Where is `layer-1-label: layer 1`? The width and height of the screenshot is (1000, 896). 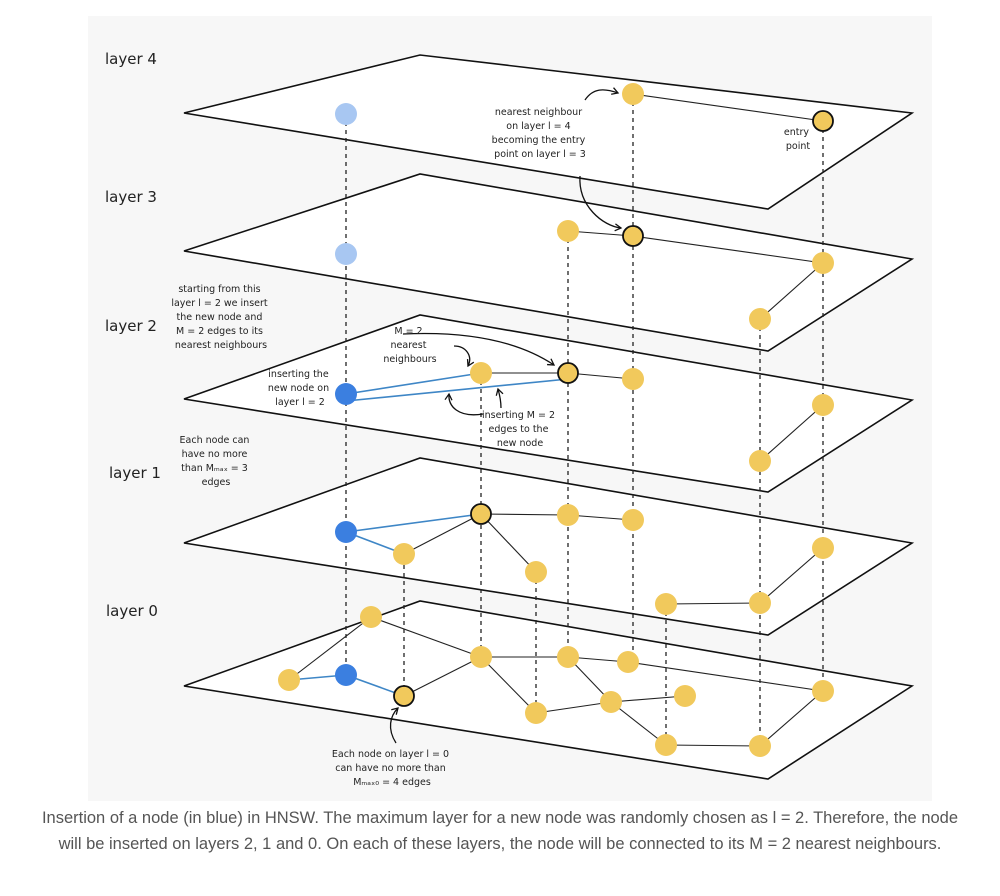
layer-1-label: layer 1 is located at coordinates (135, 473).